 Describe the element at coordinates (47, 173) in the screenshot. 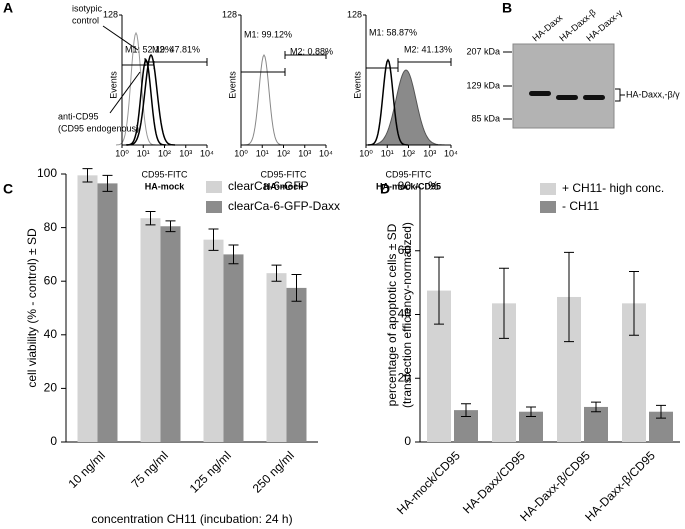

I see `y-tick-label: 100` at that location.